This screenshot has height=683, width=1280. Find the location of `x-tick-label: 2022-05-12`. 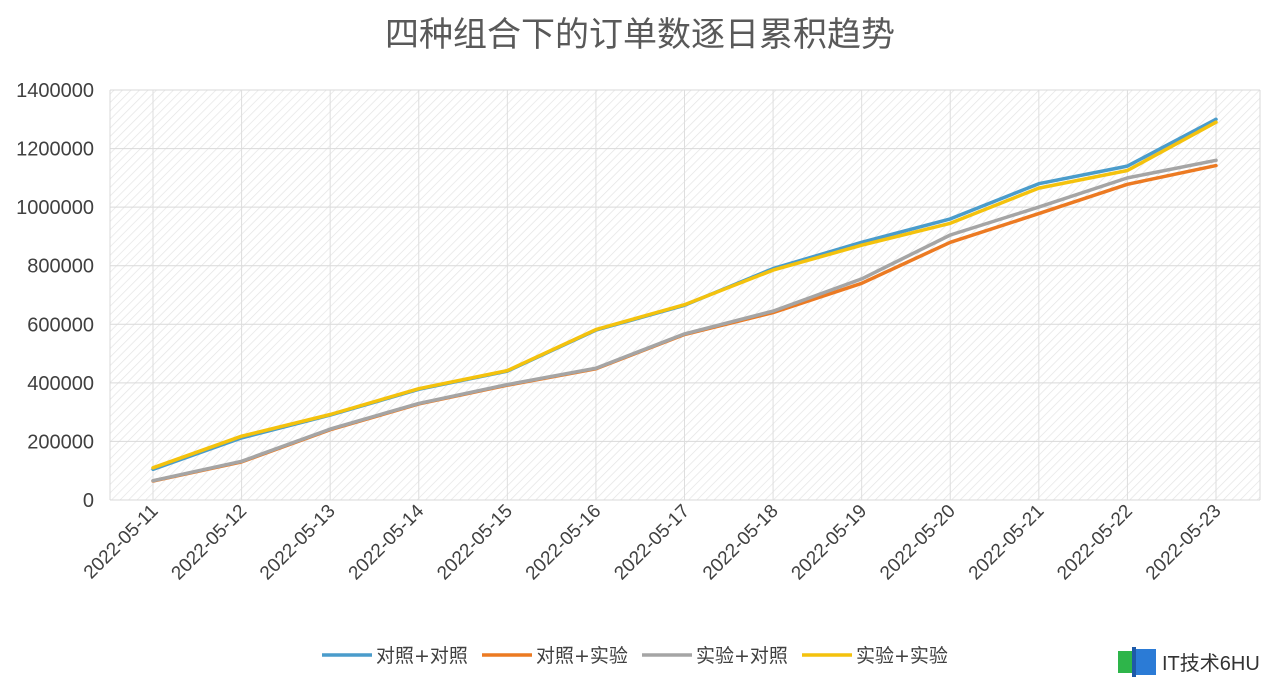

x-tick-label: 2022-05-12 is located at coordinates (210, 543).